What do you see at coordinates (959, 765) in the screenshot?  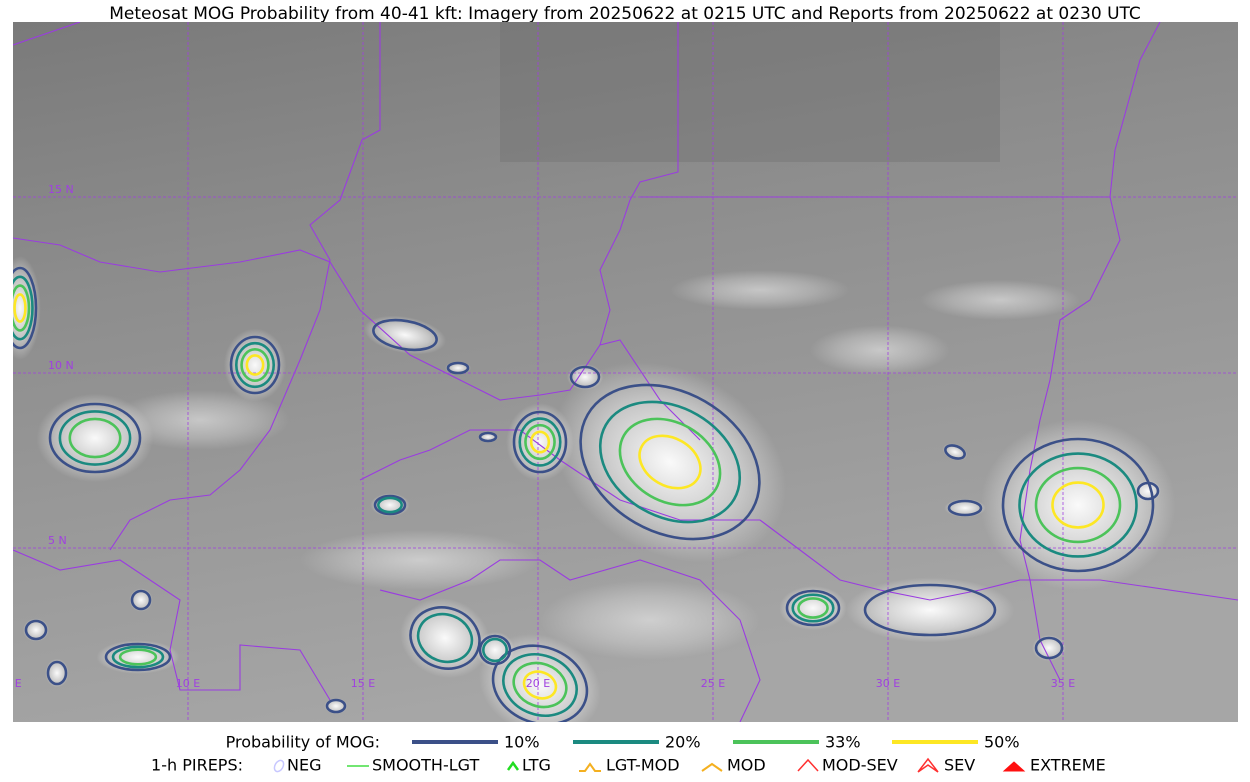 I see `legend-label: SEV` at bounding box center [959, 765].